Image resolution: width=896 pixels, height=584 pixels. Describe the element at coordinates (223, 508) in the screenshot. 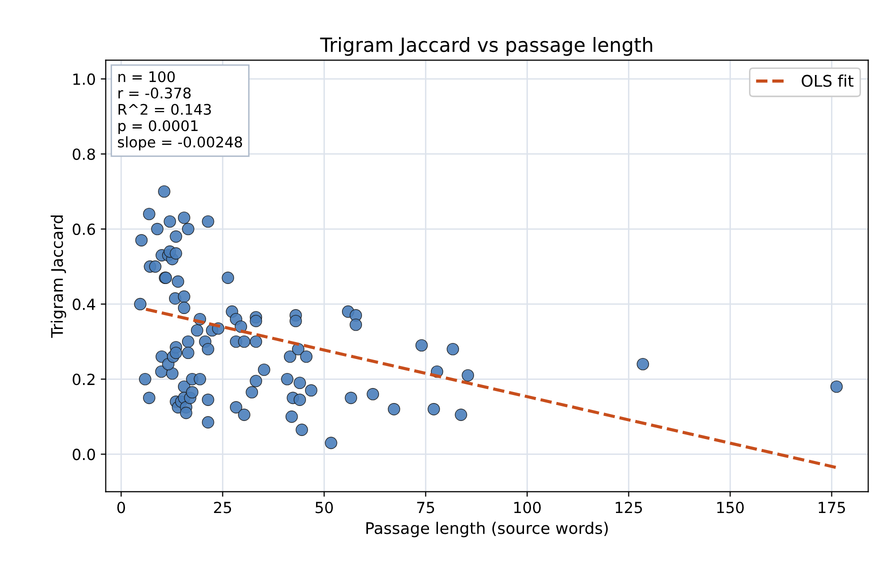

I see `x-tick-label: 25` at that location.